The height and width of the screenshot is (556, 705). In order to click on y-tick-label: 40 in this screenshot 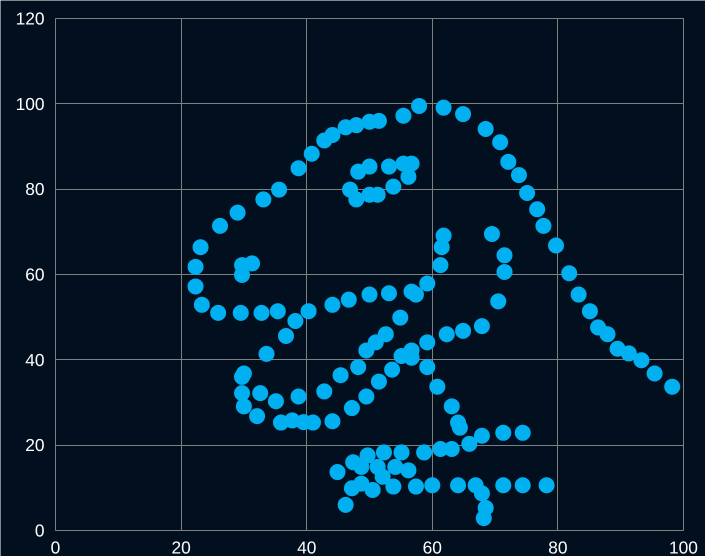, I will do `click(35, 360)`.